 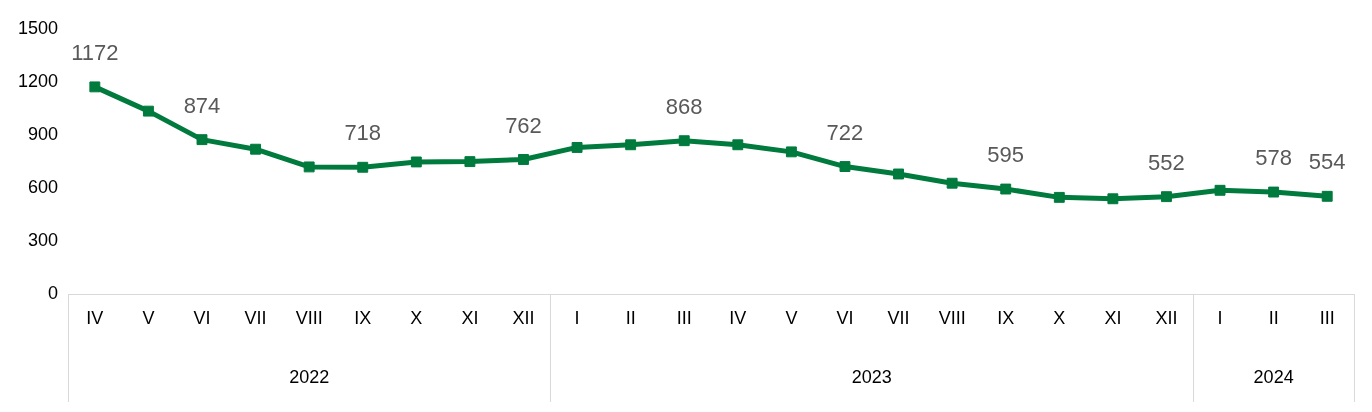 What do you see at coordinates (43, 134) in the screenshot?
I see `y-tick-label: 900` at bounding box center [43, 134].